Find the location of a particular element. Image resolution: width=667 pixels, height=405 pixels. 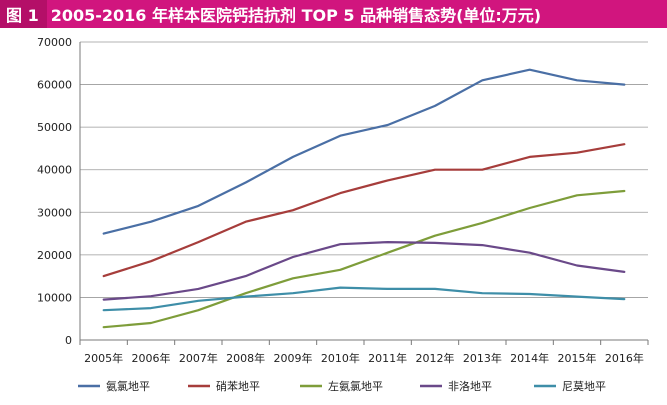

x-tick-label: 2016年 is located at coordinates (624, 358).